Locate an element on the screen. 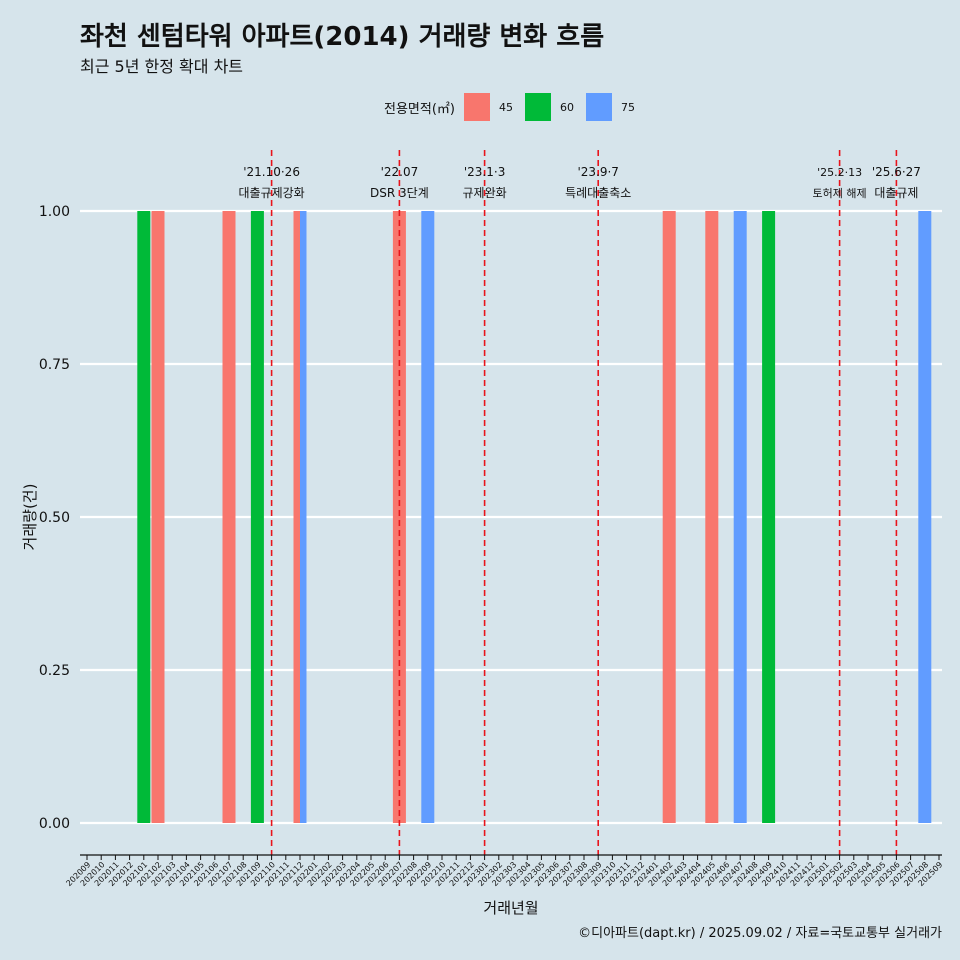 The height and width of the screenshot is (960, 960). legend-label-45: 45 is located at coordinates (505, 107).